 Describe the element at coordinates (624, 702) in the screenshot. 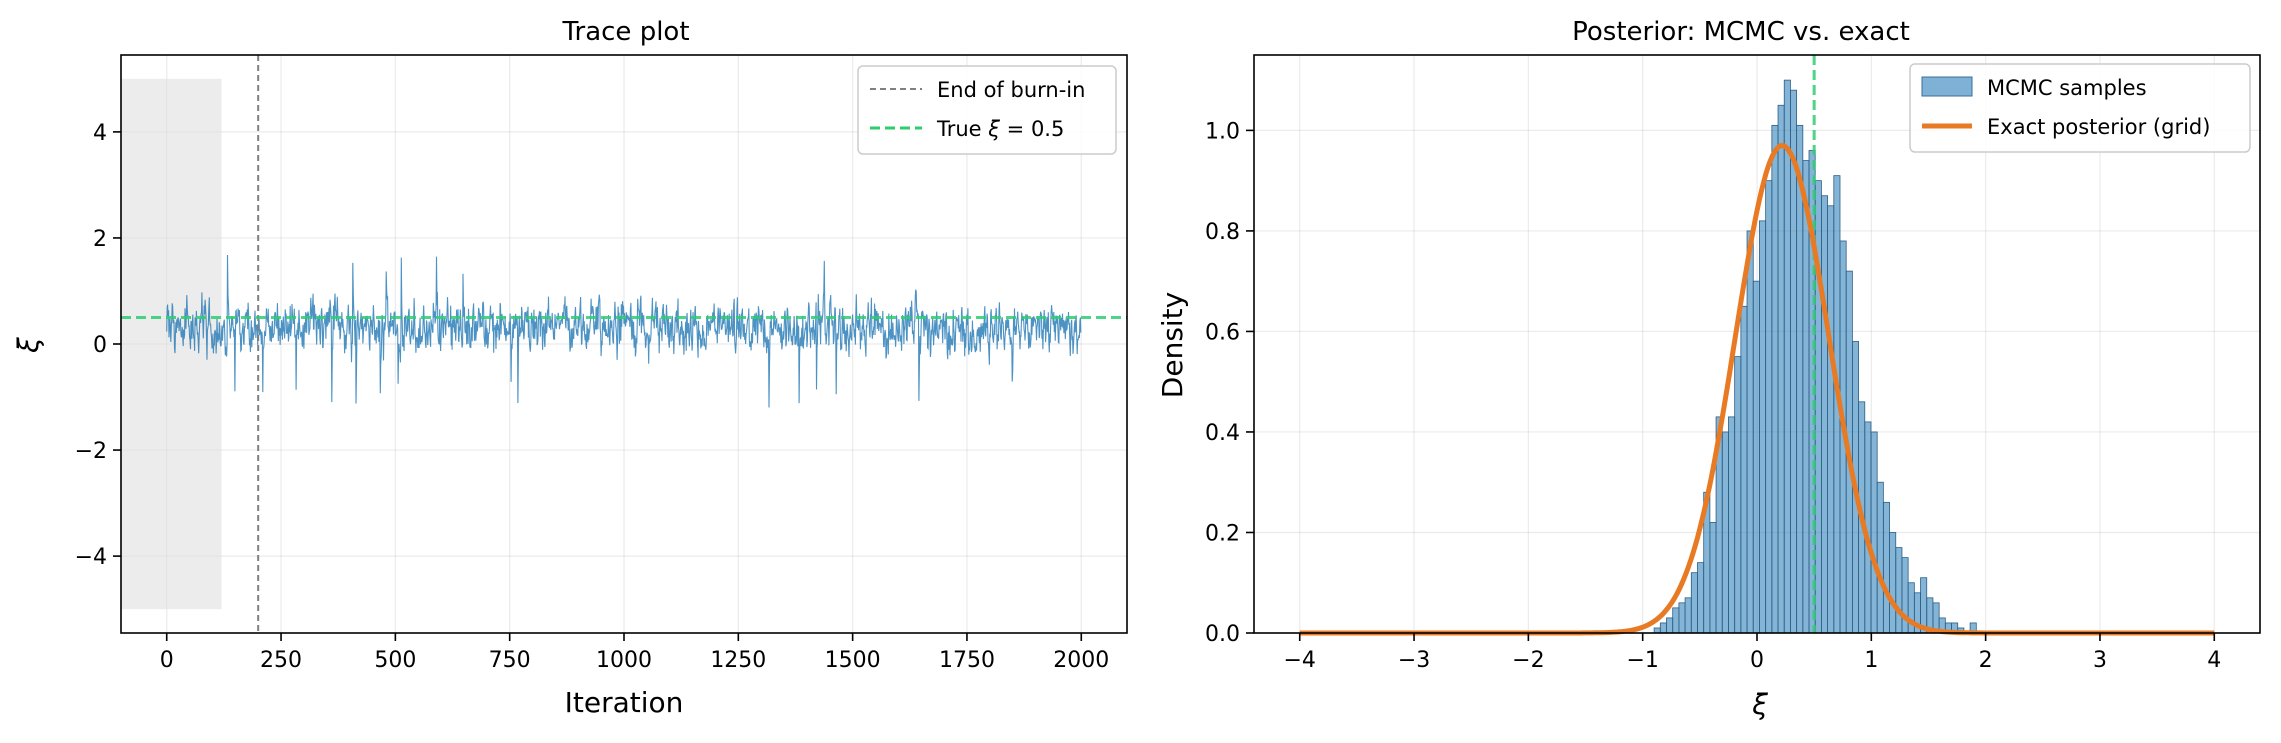

I see `trace-x-axis-label: Iteration` at that location.